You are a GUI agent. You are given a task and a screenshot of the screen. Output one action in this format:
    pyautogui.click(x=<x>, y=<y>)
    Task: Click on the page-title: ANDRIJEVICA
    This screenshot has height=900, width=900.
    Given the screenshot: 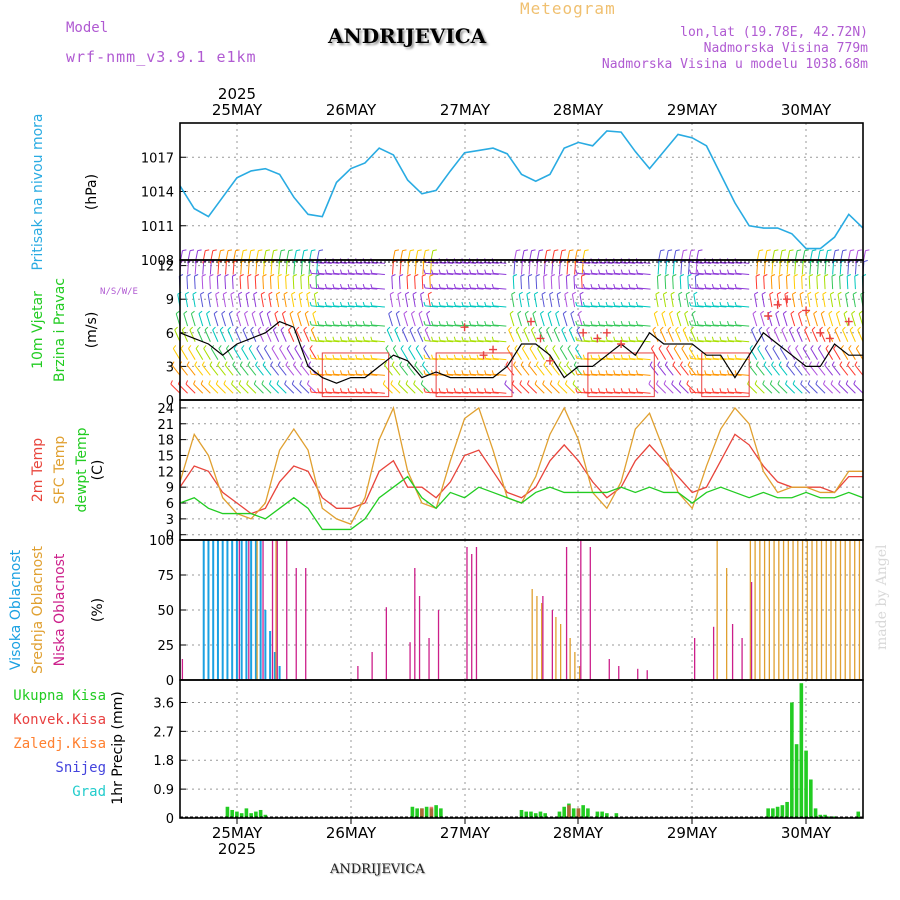 What is the action you would take?
    pyautogui.click(x=407, y=36)
    